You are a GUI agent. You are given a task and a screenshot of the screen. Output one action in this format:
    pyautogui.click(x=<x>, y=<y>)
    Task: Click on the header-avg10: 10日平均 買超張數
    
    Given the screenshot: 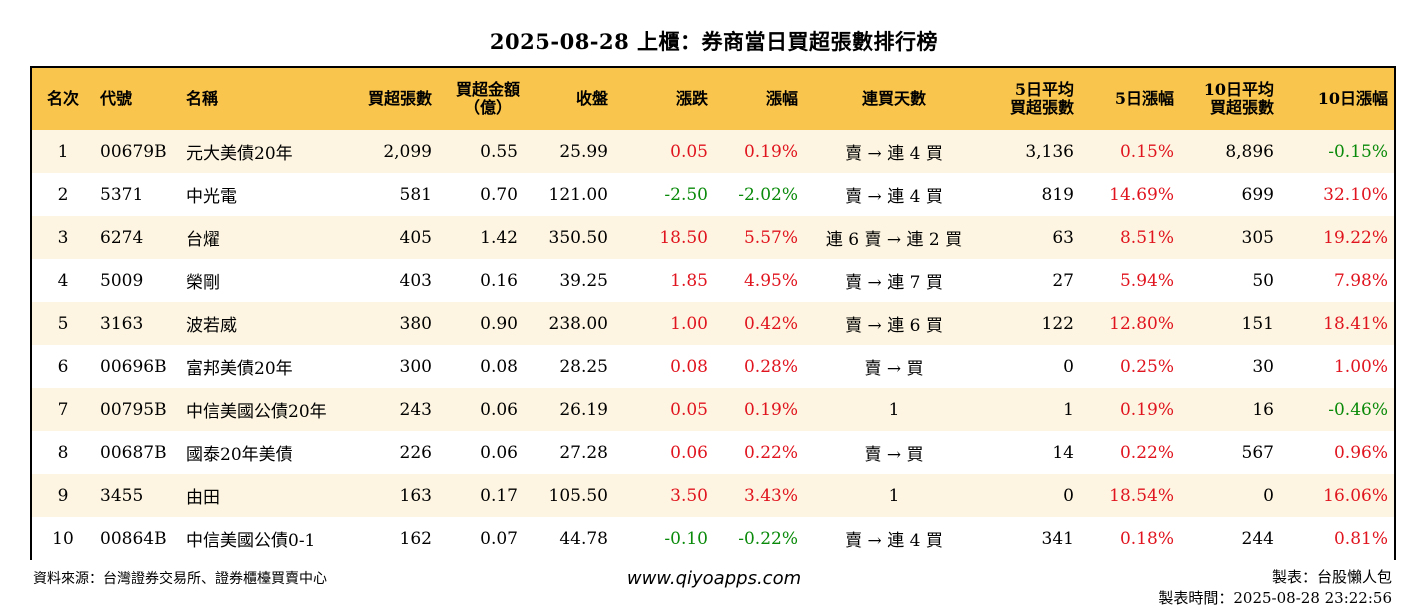 What is the action you would take?
    pyautogui.click(x=1230, y=99)
    